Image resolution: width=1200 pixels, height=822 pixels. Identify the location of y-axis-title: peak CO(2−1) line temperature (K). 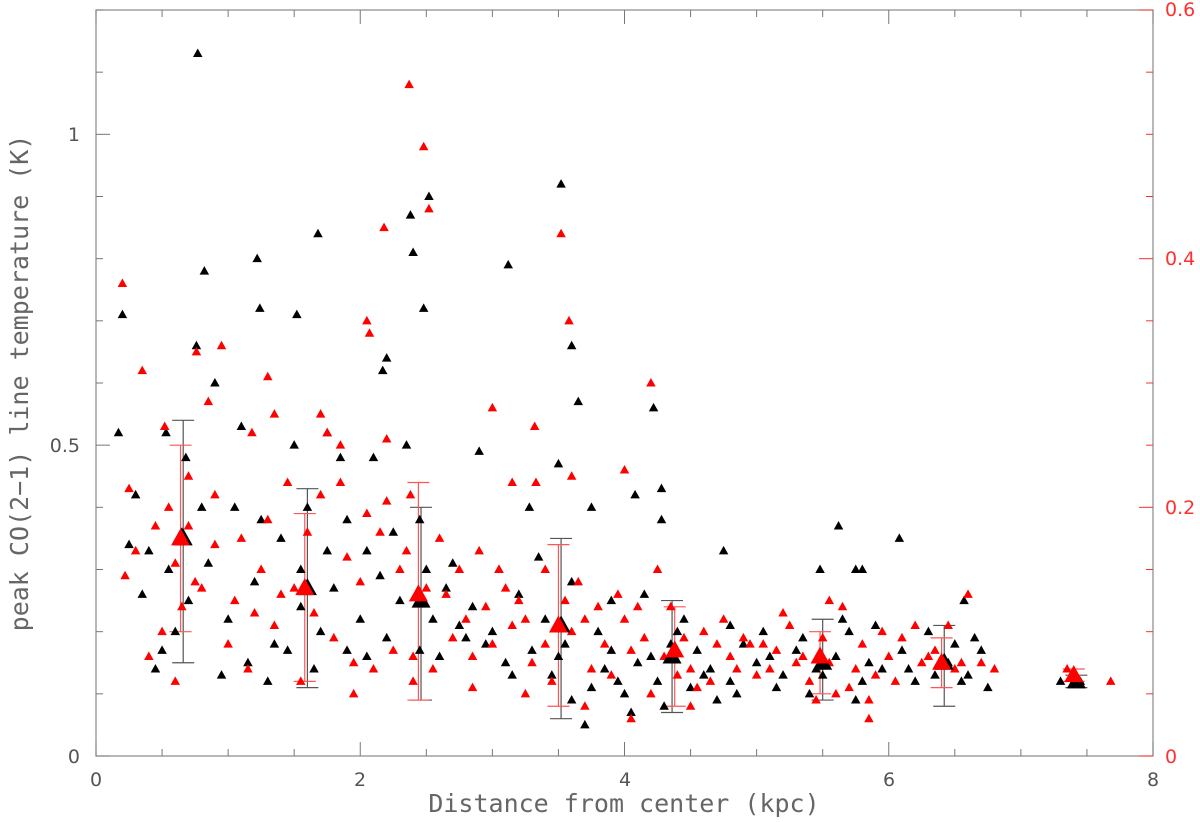
(19, 383).